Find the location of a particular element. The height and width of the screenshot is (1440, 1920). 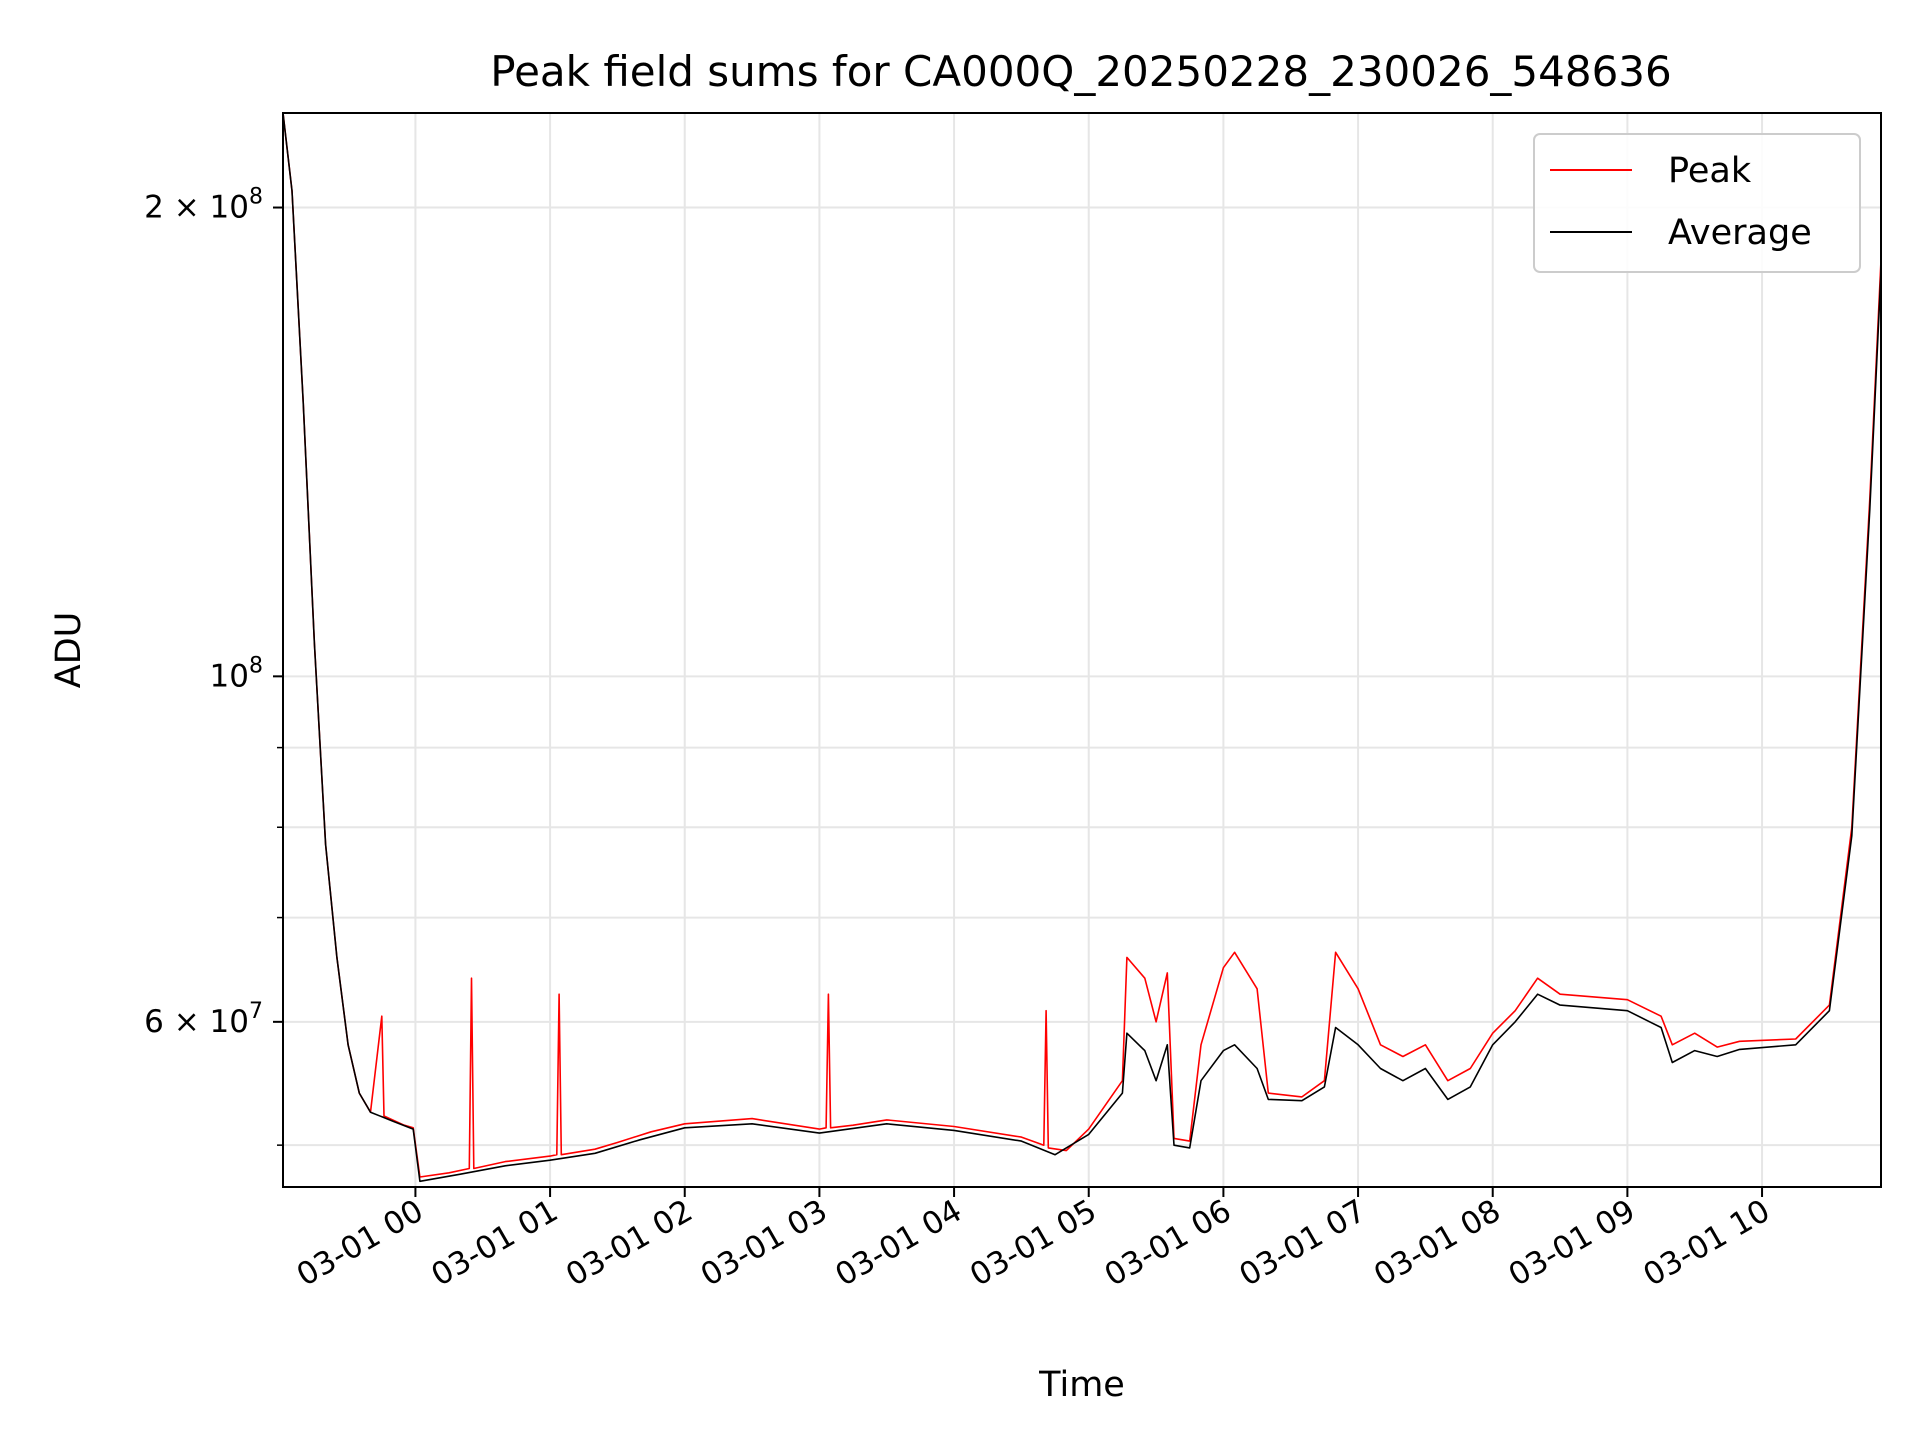

legend: Peak Average is located at coordinates (1697, 203).